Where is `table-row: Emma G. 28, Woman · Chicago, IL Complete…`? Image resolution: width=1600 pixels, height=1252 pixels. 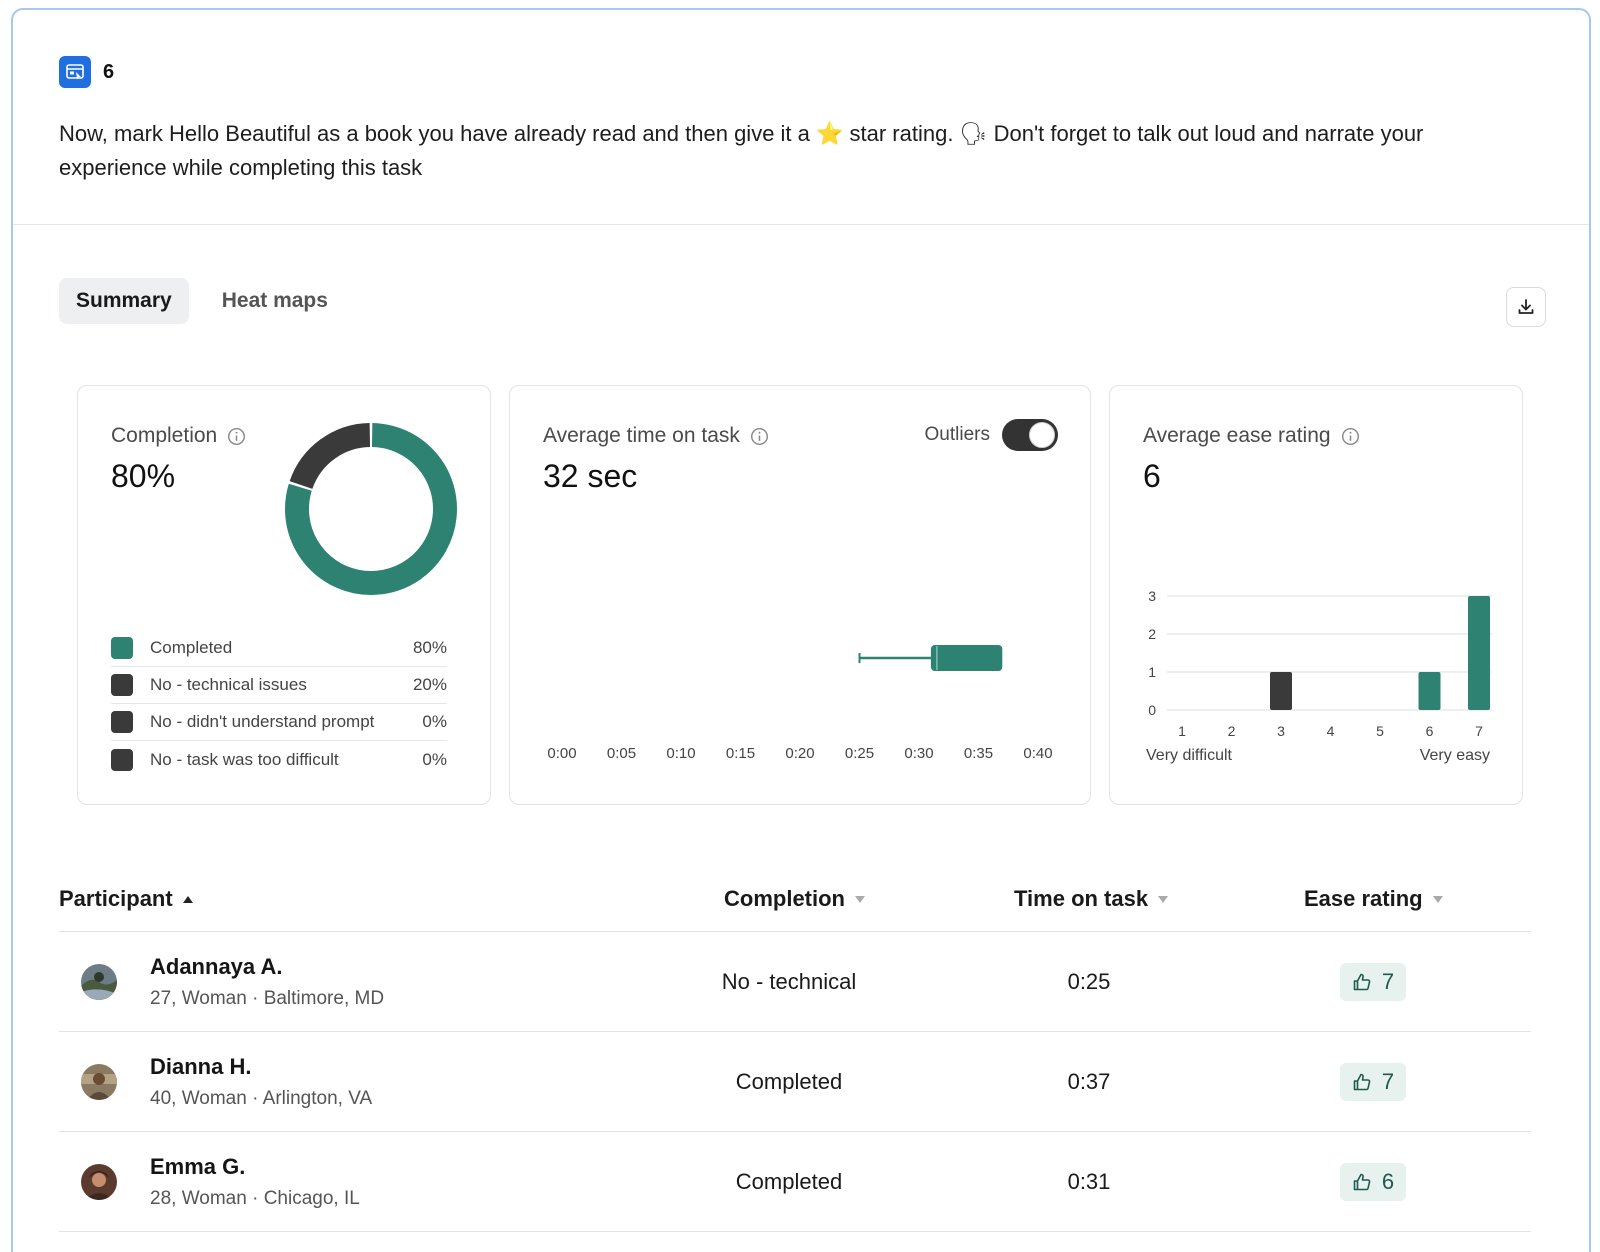
table-row: Emma G. 28, Woman · Chicago, IL Complete… is located at coordinates (795, 1182).